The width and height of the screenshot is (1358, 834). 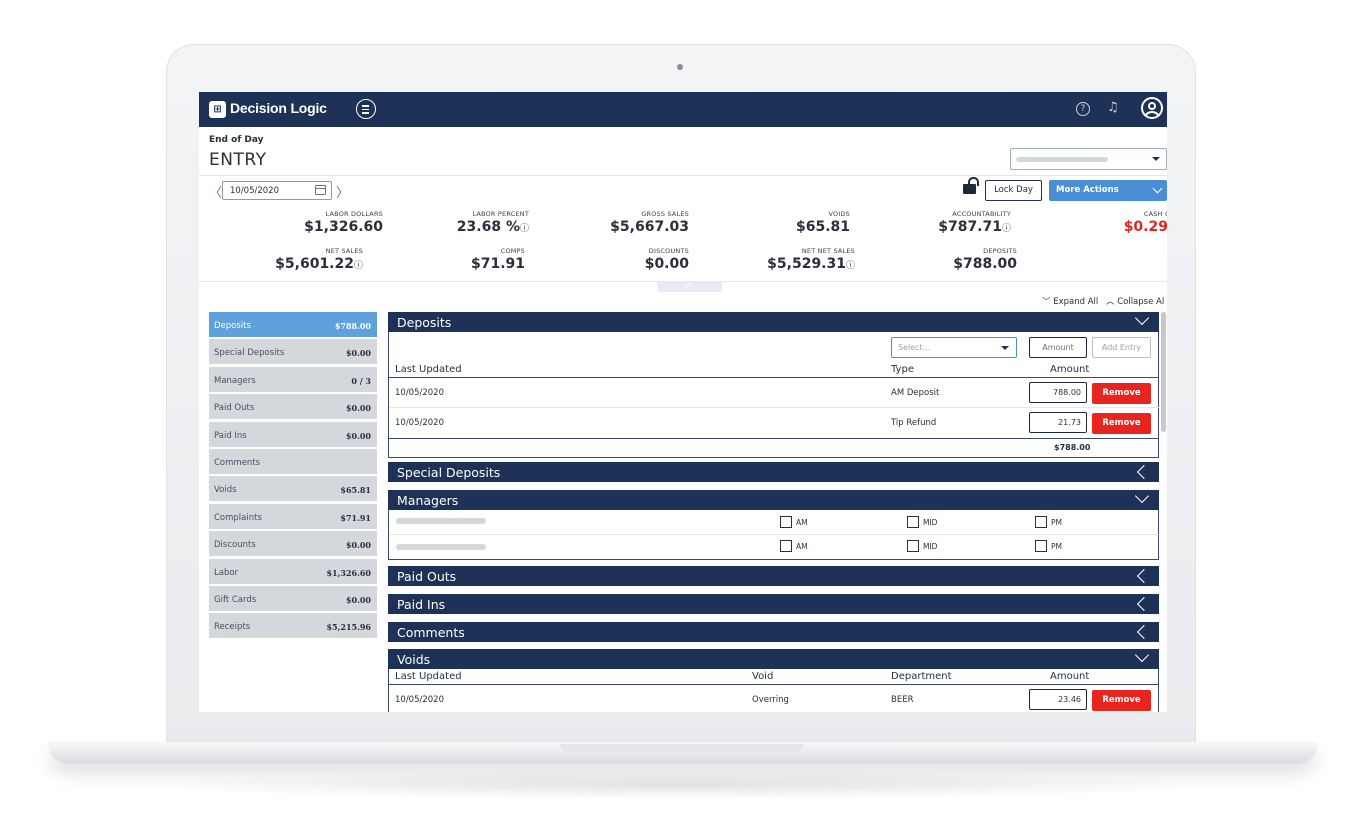 I want to click on lock-day-button: Lock Day, so click(x=1013, y=190).